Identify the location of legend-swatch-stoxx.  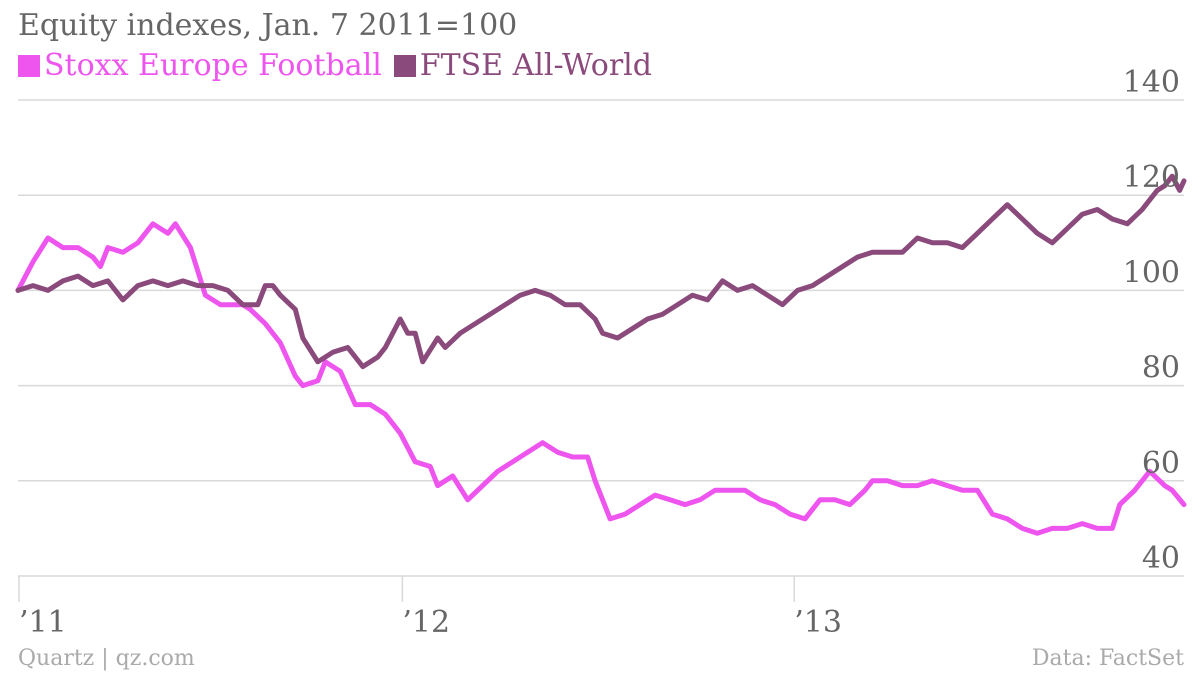
(29, 65).